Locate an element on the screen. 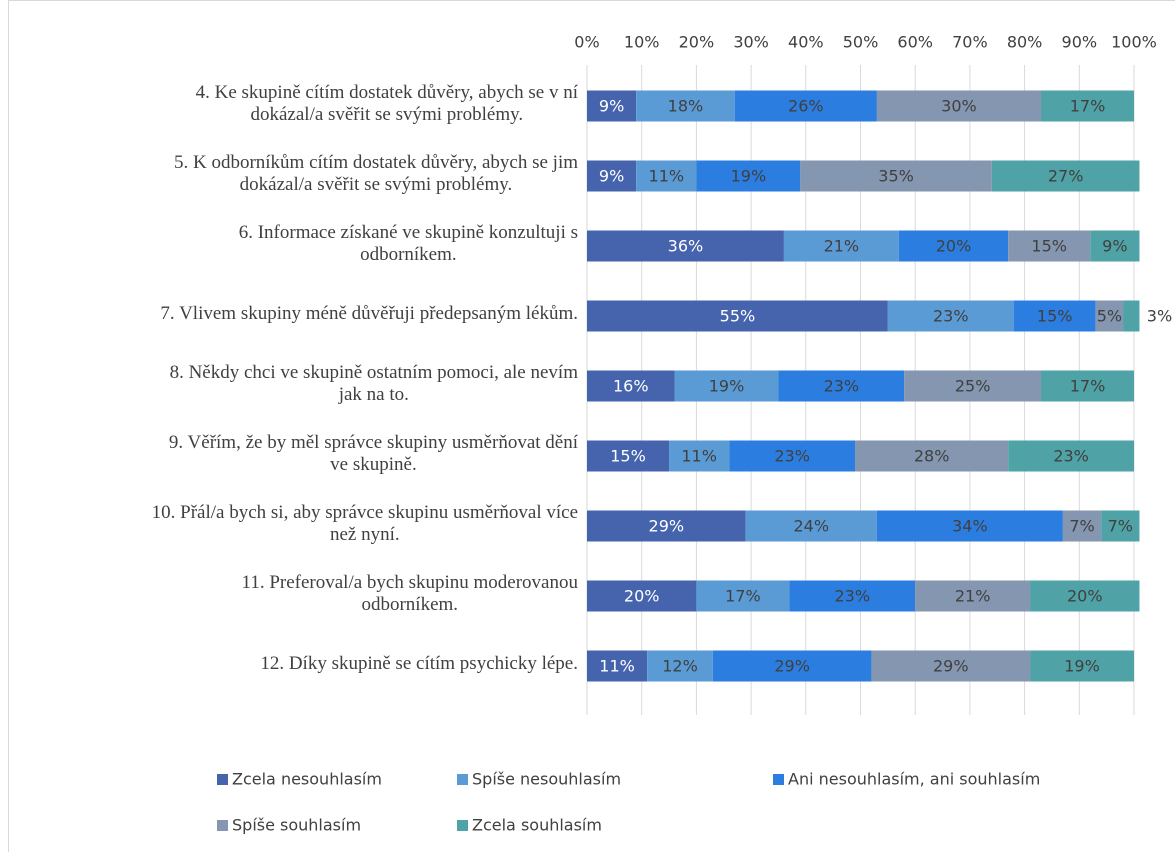 Image resolution: width=1175 pixels, height=852 pixels. data-label: 7% is located at coordinates (1081, 526).